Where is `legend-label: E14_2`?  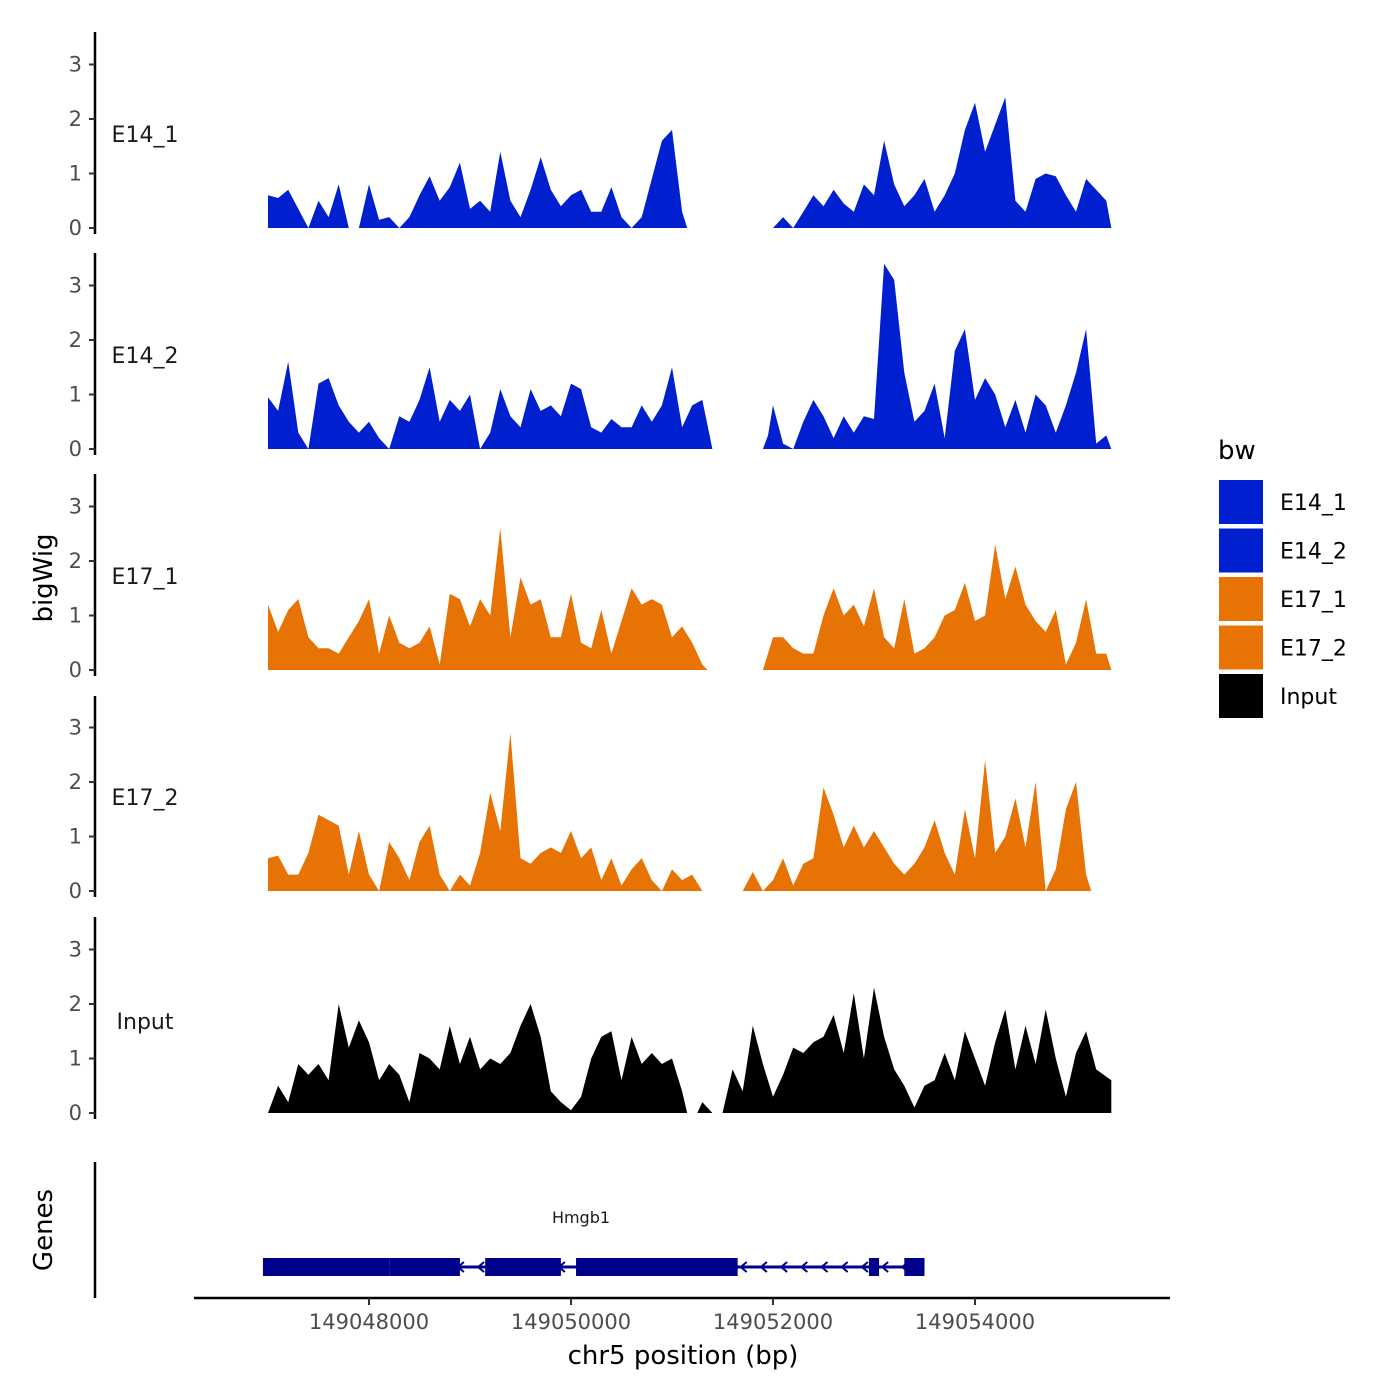
legend-label: E14_2 is located at coordinates (1313, 552).